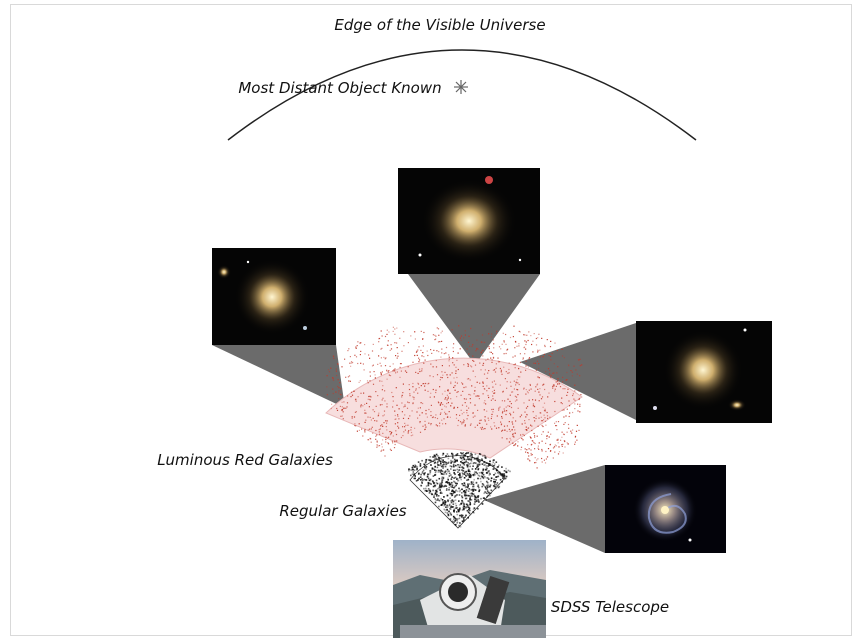  I want to click on sdss-telescope-photo, so click(469, 589).